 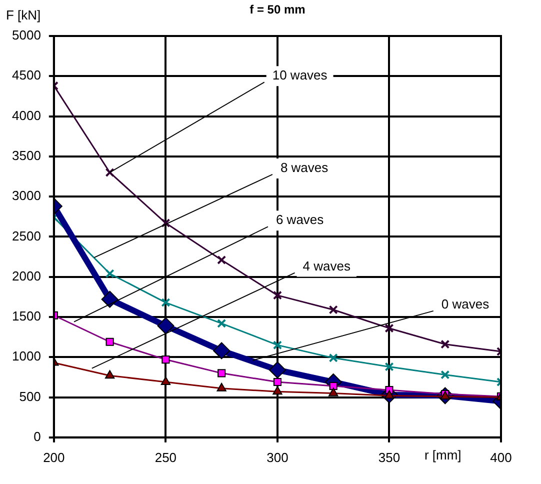 What do you see at coordinates (26, 155) in the screenshot?
I see `y-tick-label: 3500` at bounding box center [26, 155].